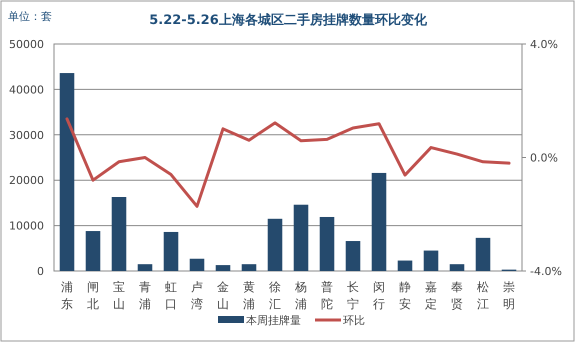 The image size is (575, 342). I want to click on x-tick-label: 松江, so click(483, 295).